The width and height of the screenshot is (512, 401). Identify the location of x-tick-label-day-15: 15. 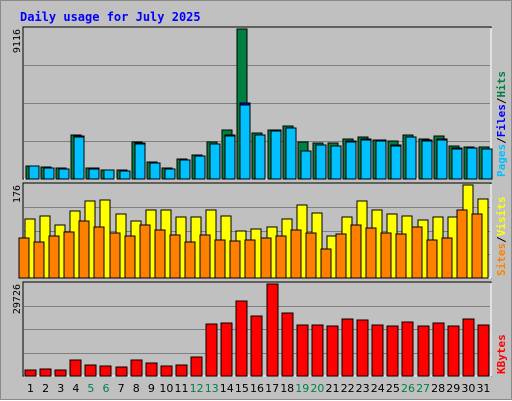
(242, 388).